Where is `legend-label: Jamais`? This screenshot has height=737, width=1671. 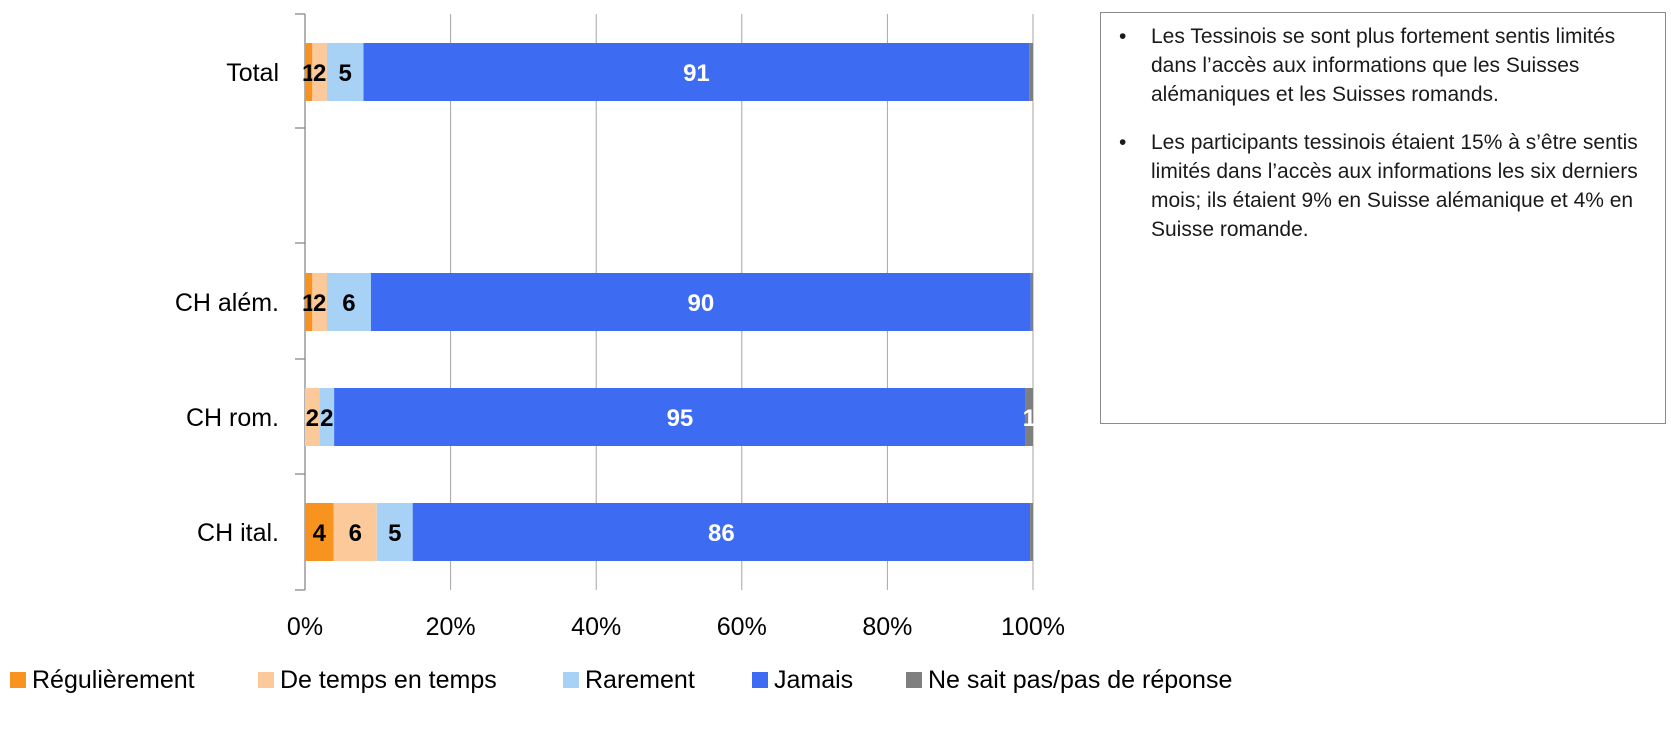 legend-label: Jamais is located at coordinates (814, 679).